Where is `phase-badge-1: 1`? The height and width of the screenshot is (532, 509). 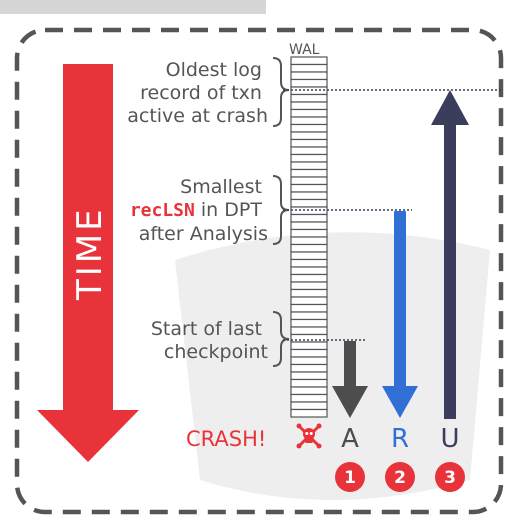
phase-badge-1: 1 is located at coordinates (350, 477).